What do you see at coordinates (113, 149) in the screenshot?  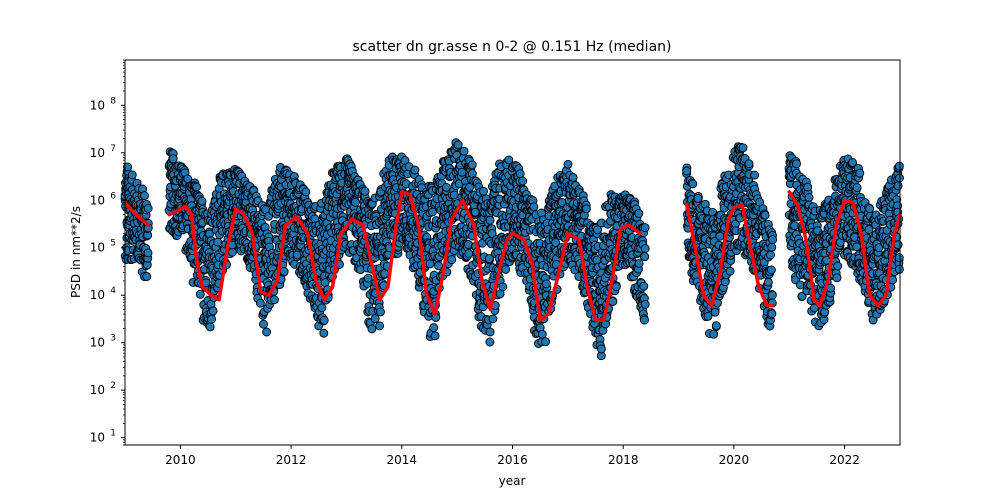 I see `y-tick-exponent: 7` at bounding box center [113, 149].